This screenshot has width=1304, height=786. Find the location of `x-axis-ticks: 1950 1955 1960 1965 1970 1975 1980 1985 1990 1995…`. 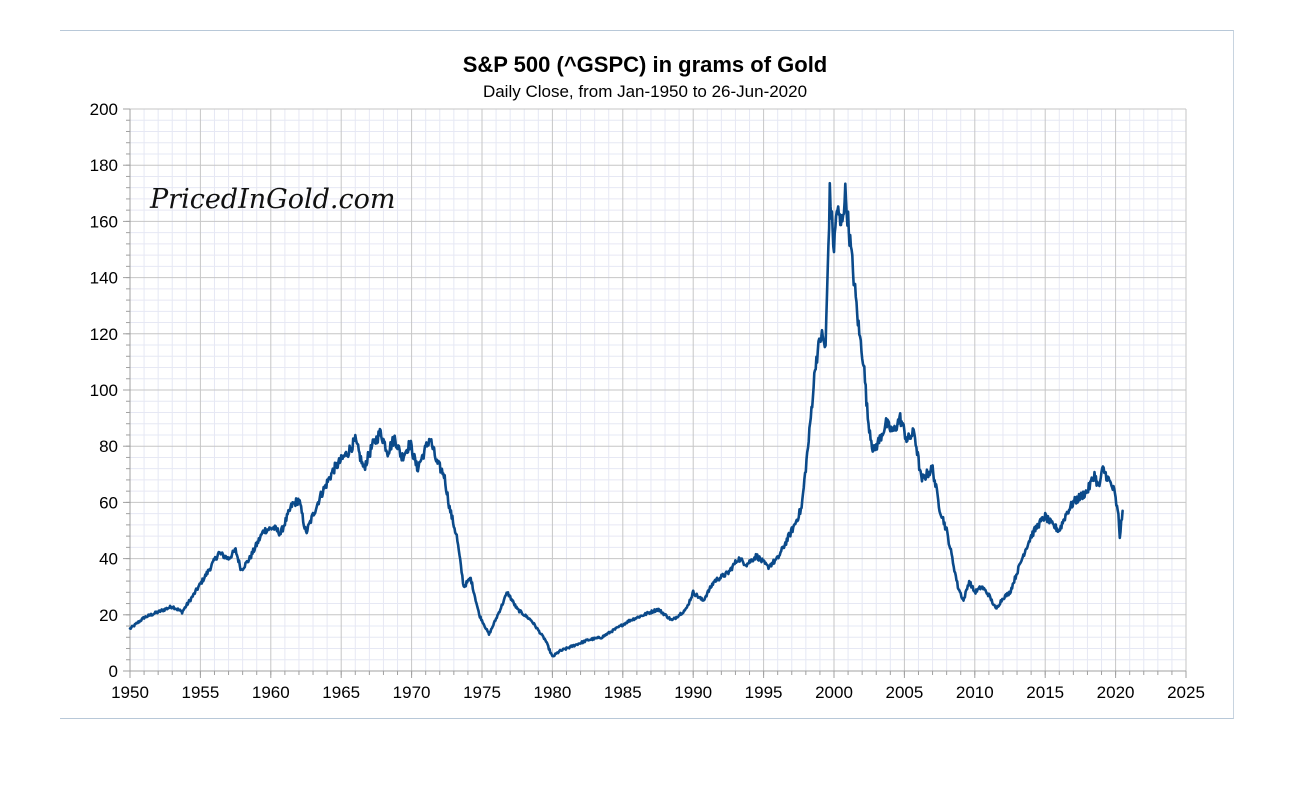

x-axis-ticks: 1950 1955 1960 1965 1970 1975 1980 1985 1990 1995… is located at coordinates (658, 686).